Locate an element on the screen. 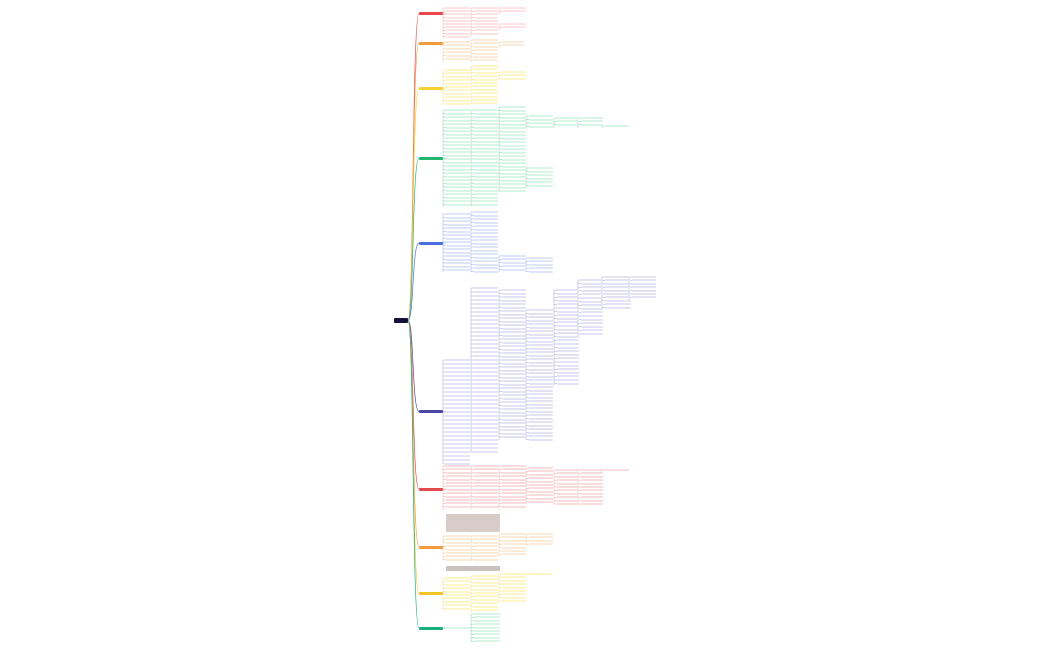 This screenshot has height=650, width=1050. root-node is located at coordinates (401, 320).